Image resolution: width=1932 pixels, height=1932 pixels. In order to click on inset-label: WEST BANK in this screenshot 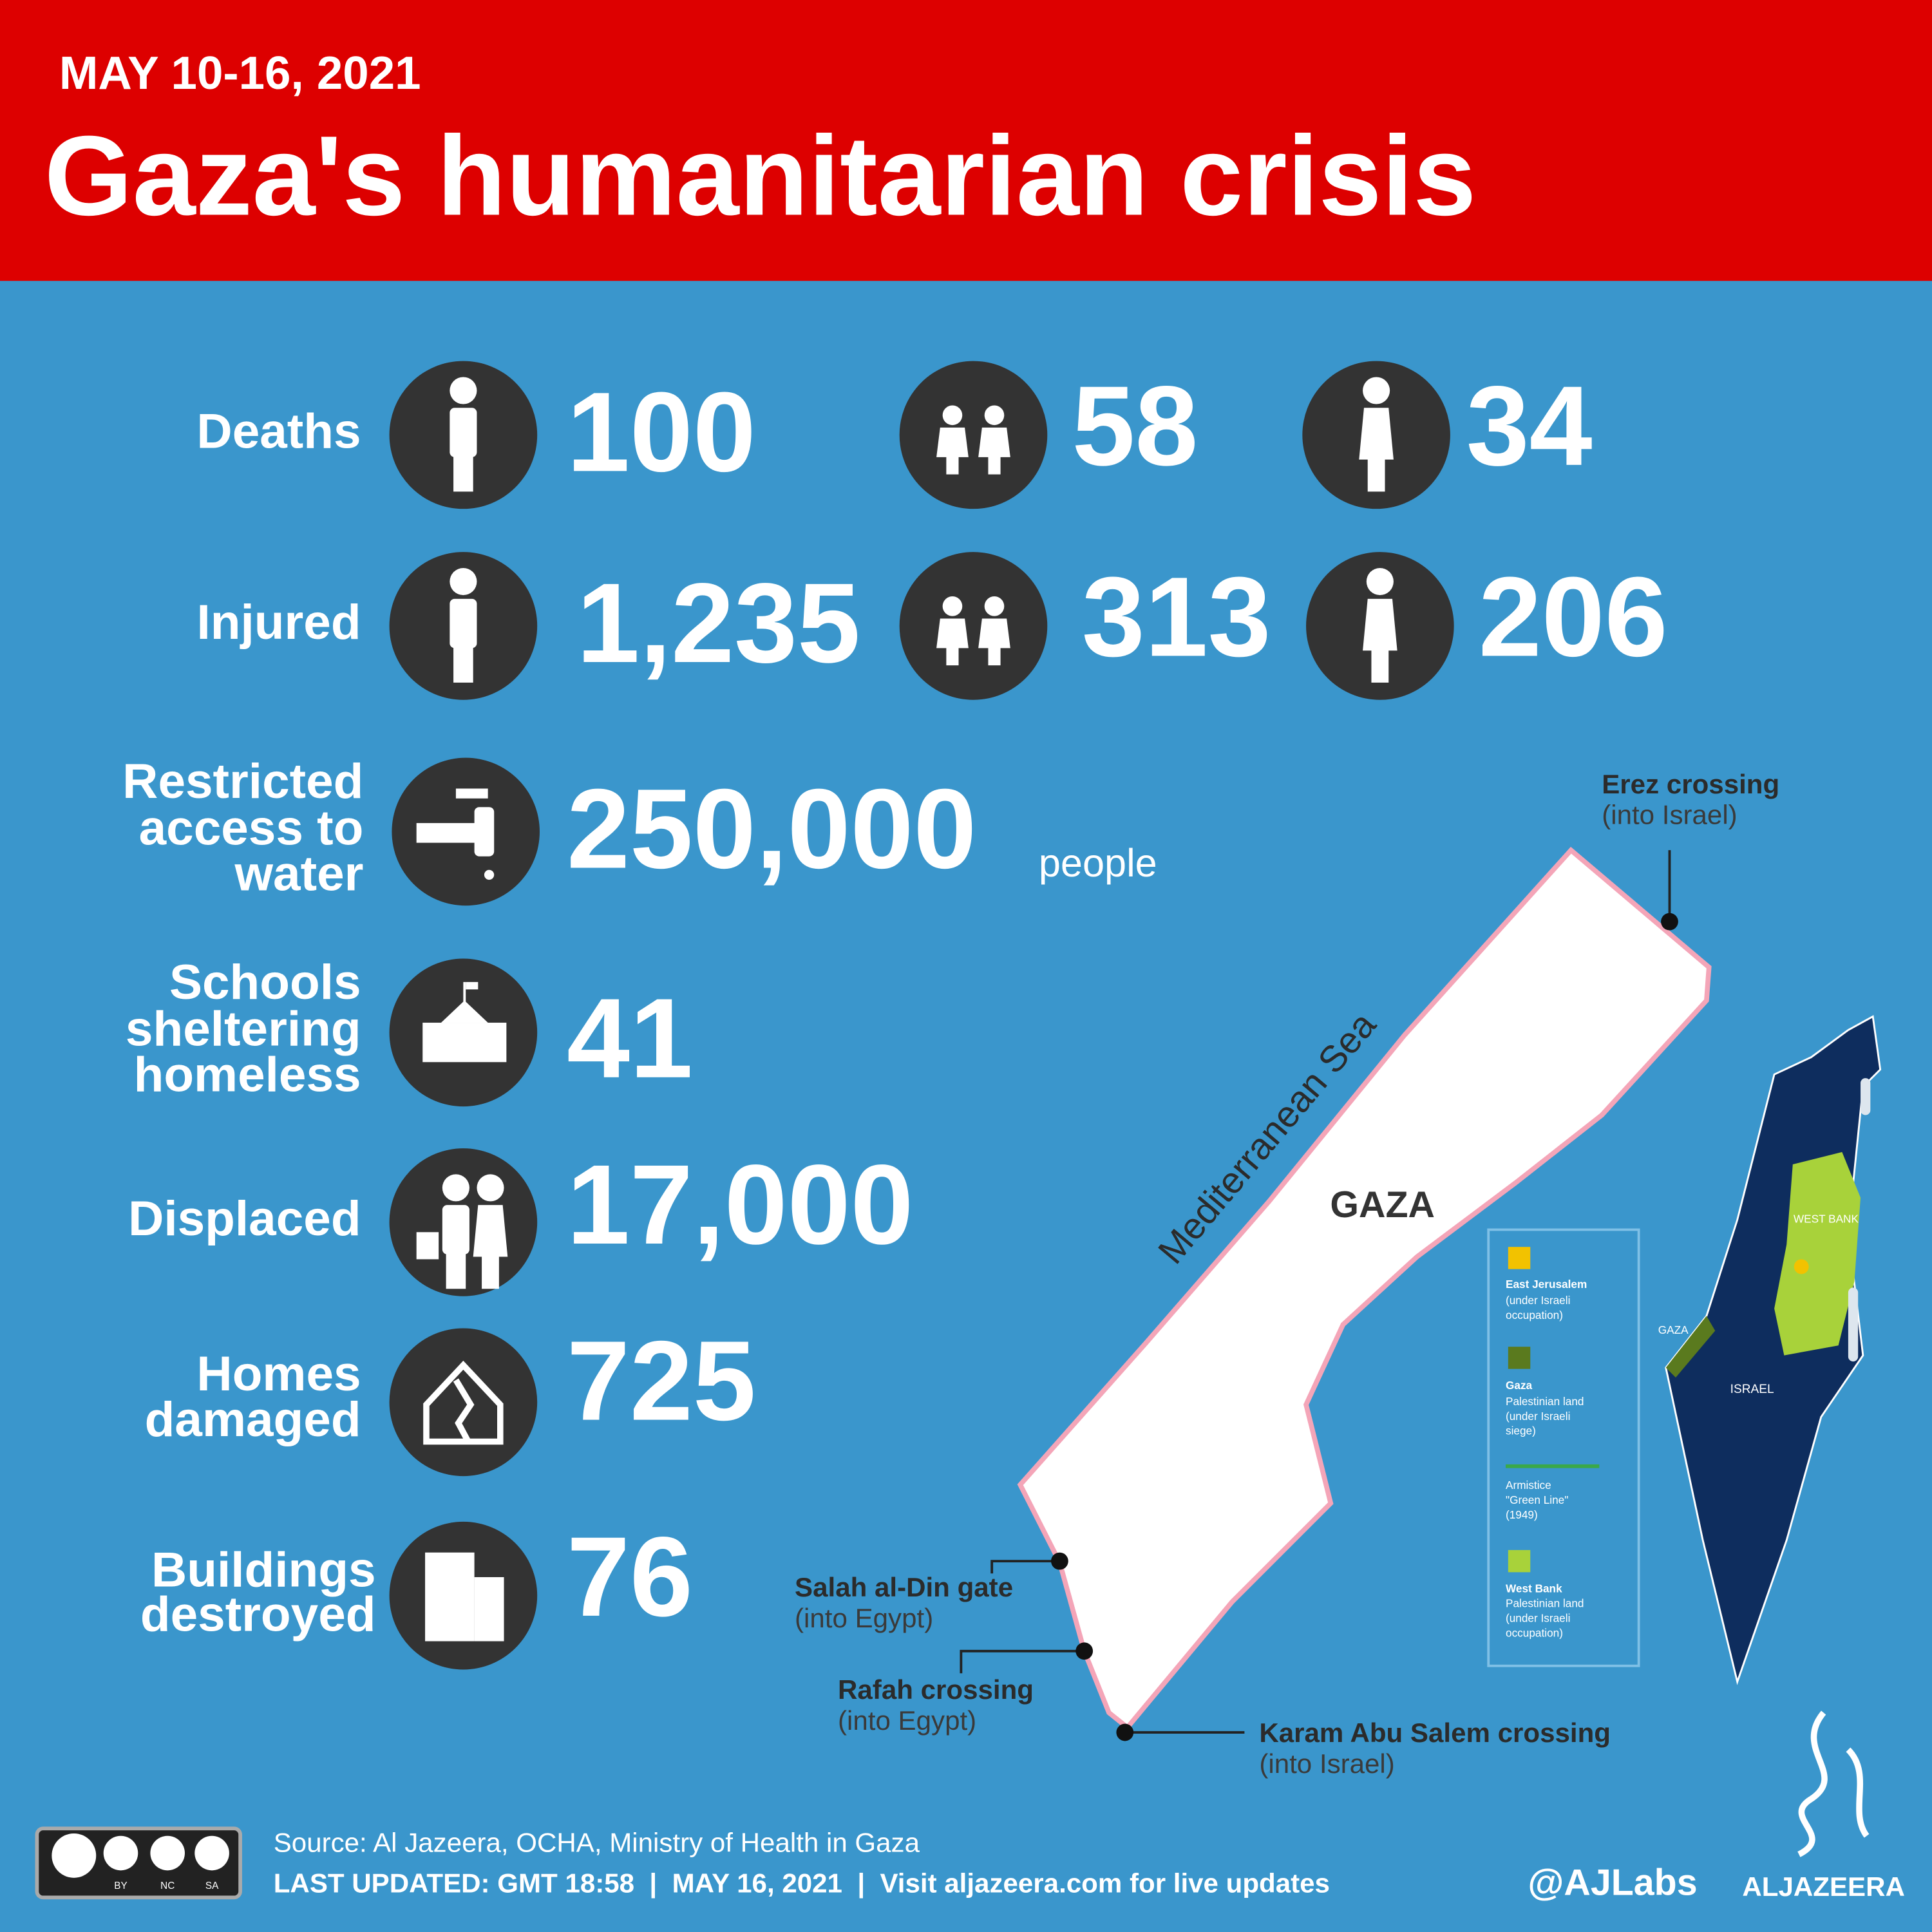, I will do `click(1826, 1220)`.